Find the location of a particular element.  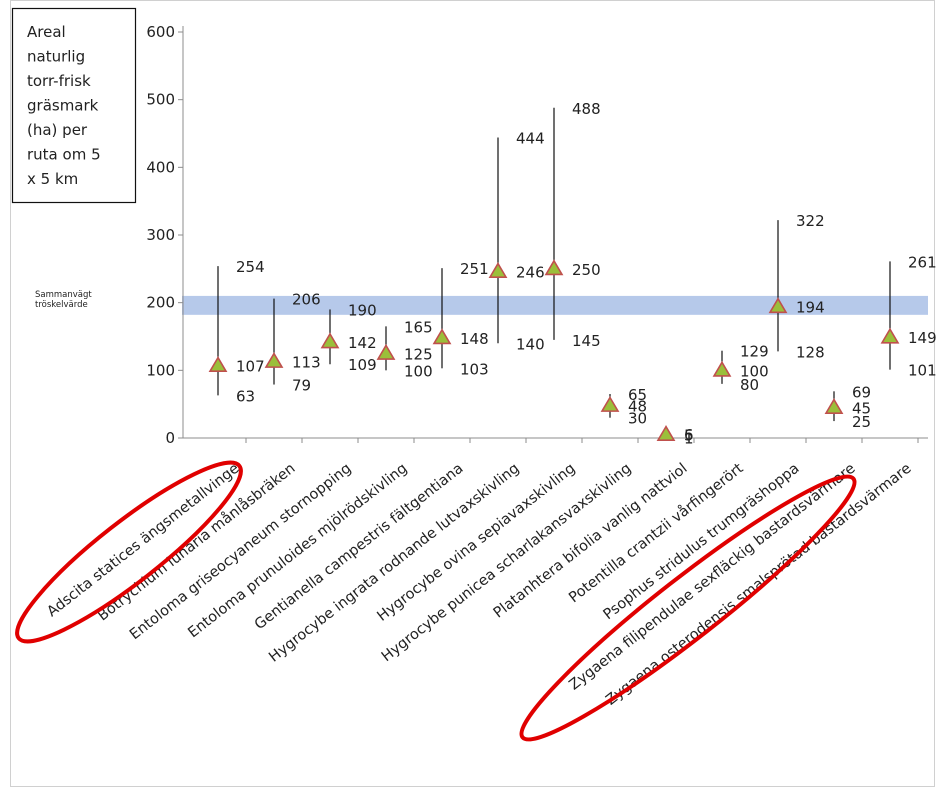

high-label: 6 is located at coordinates (689, 435).